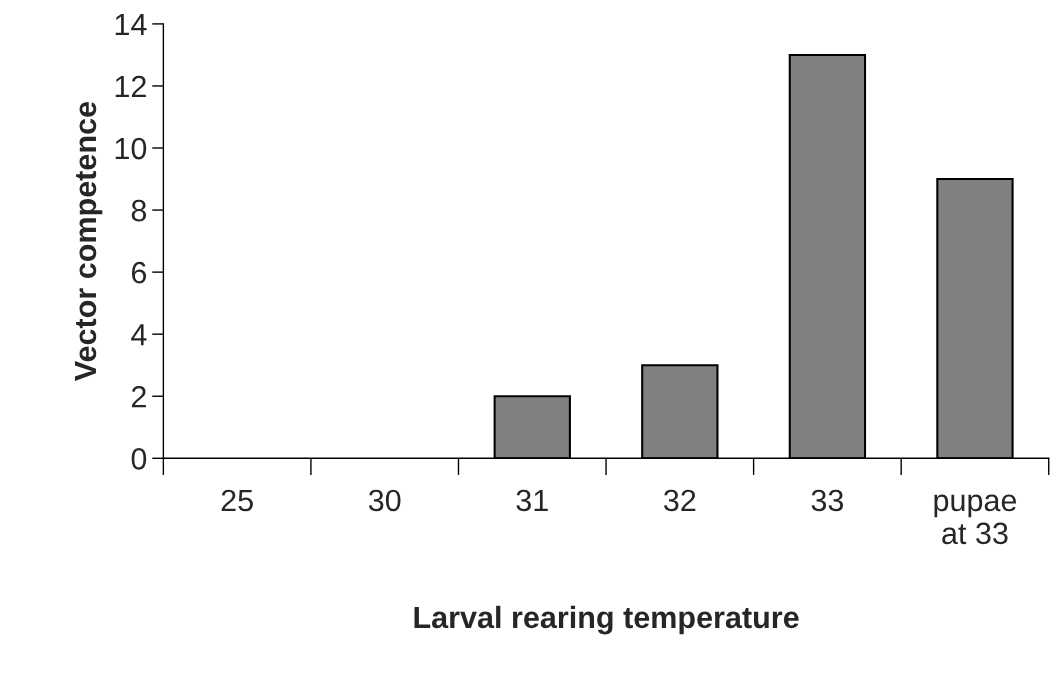  Describe the element at coordinates (88, 241) in the screenshot. I see `y-axis-title: Vector competence` at that location.